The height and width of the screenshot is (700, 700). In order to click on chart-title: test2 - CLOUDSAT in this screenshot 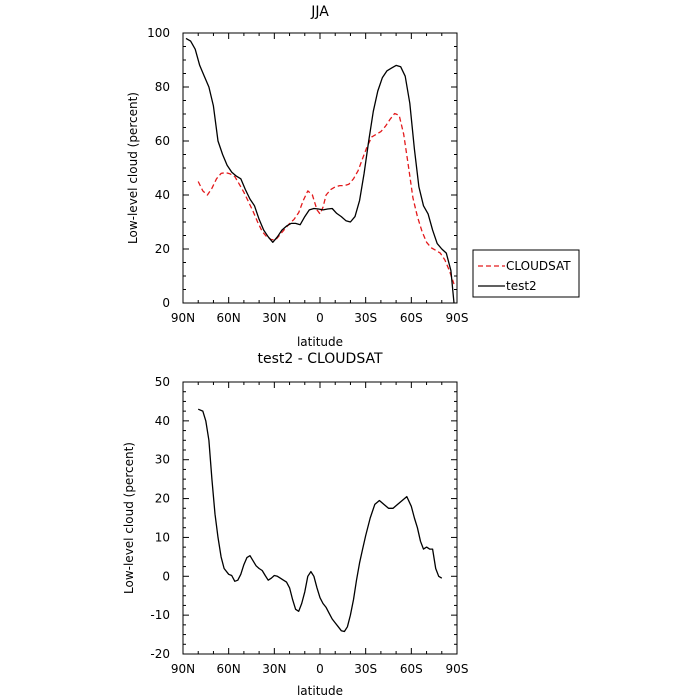, I will do `click(320, 359)`.